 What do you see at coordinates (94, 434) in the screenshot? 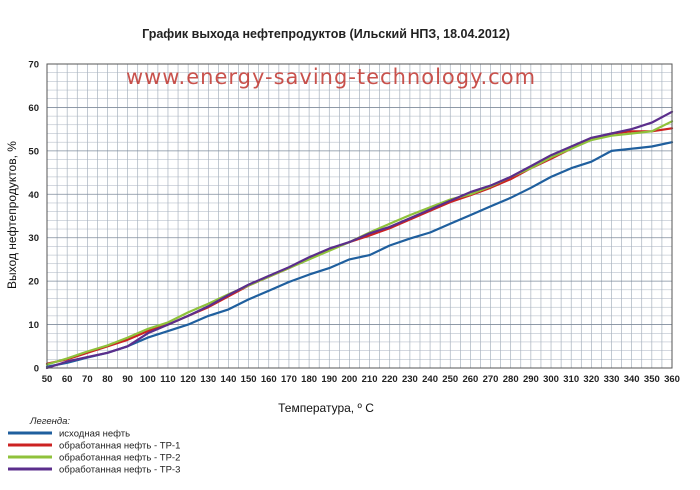
I see `legend-label-1: исходная нефть` at bounding box center [94, 434].